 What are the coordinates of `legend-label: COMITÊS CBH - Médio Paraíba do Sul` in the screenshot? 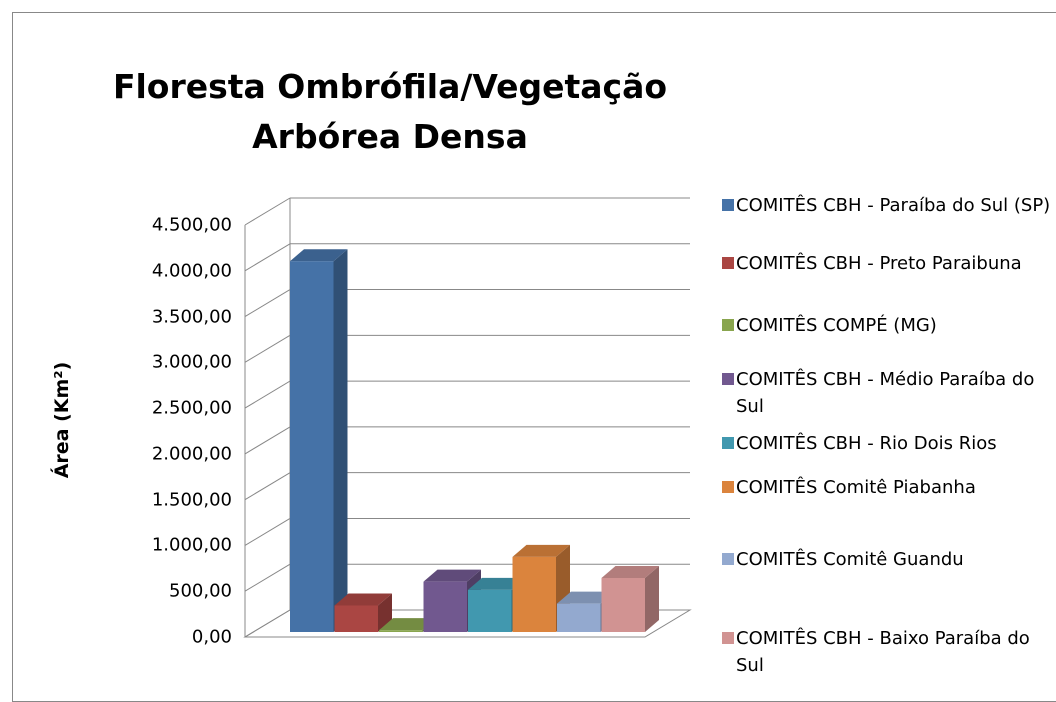 It's located at (885, 393).